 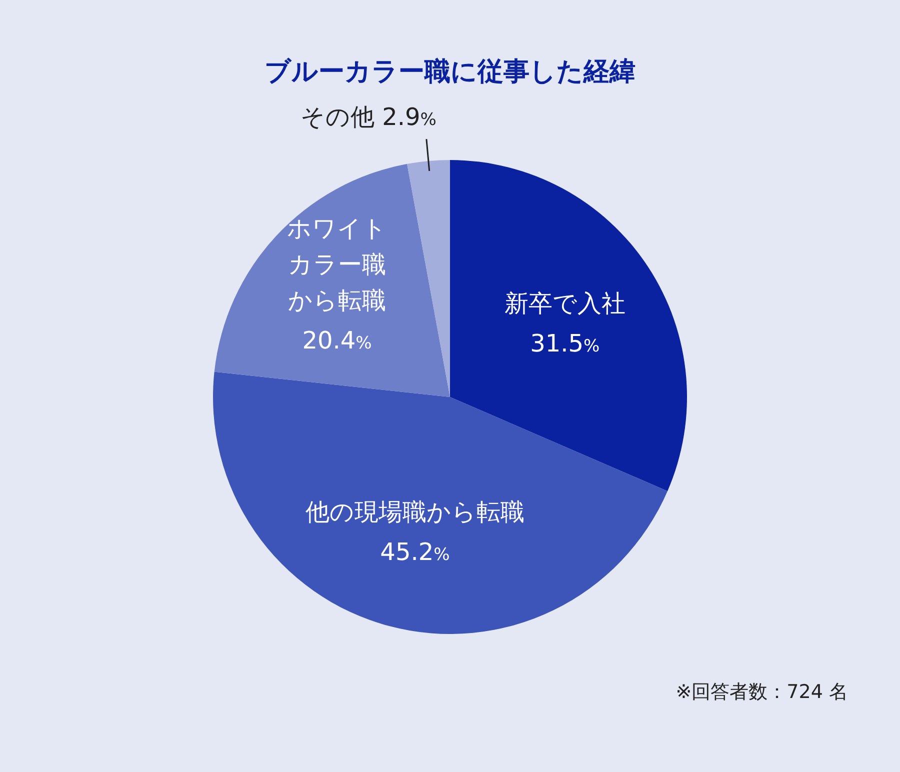 I want to click on slice-label: 他の現場職から転職, so click(x=414, y=512).